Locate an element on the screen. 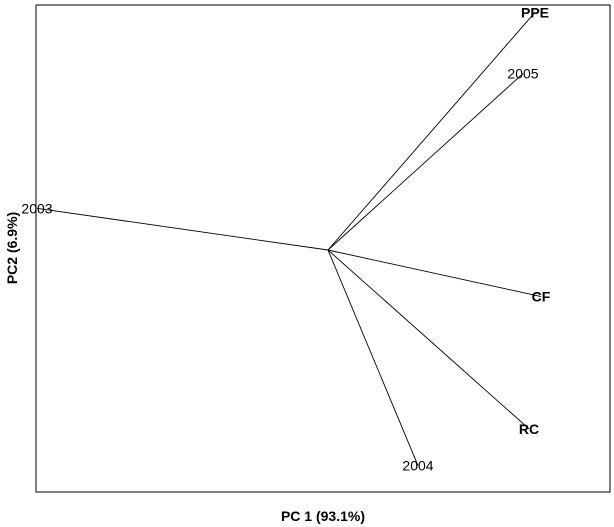 This screenshot has width=614, height=527. x-axis-title: PC 1 (93.1%) is located at coordinates (323, 516).